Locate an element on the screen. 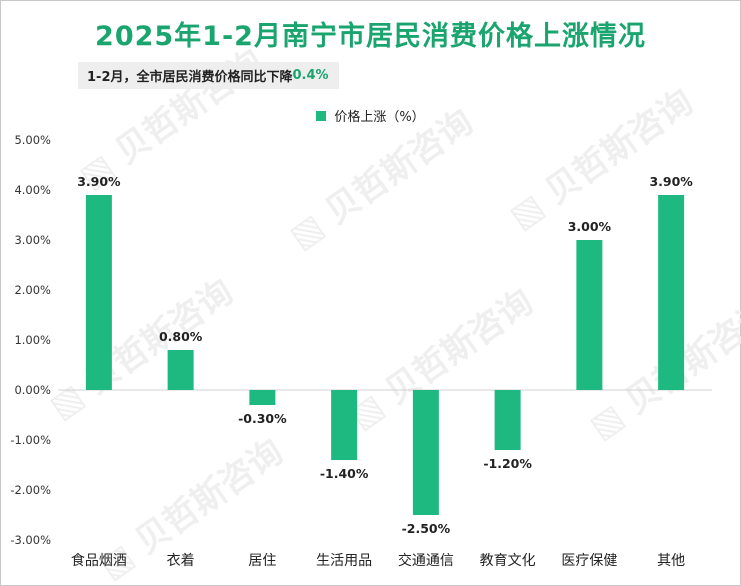 The width and height of the screenshot is (741, 586). y-tick-label: 0.00% is located at coordinates (32, 390).